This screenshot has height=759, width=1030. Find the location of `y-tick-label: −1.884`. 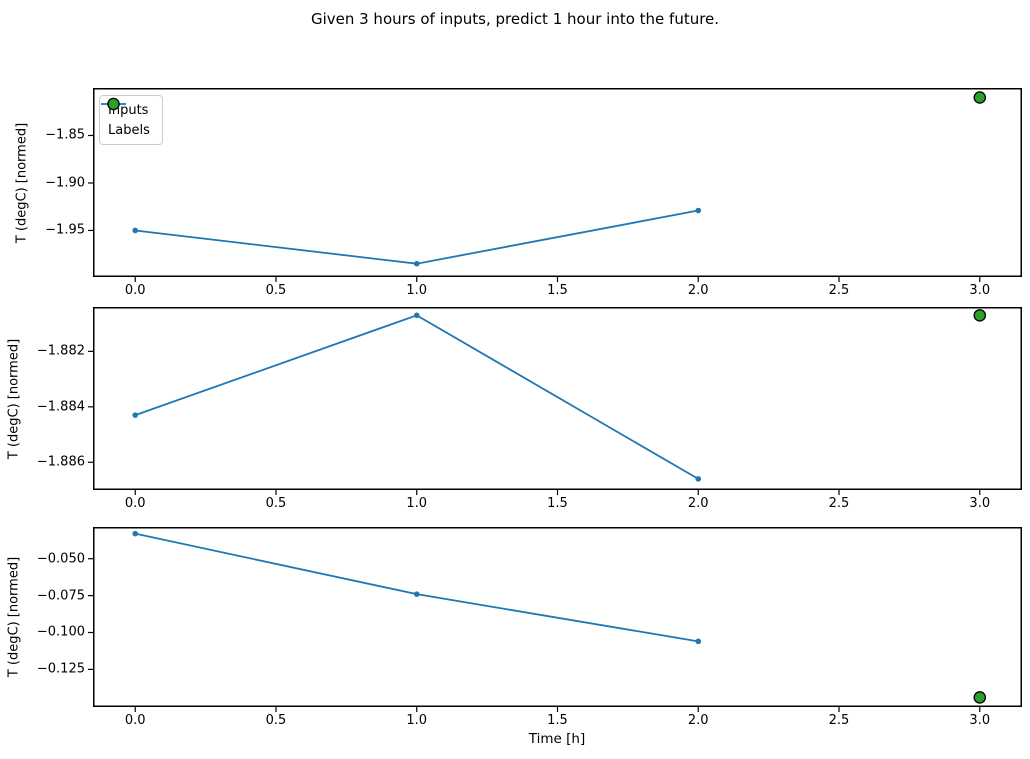

y-tick-label: −1.884 is located at coordinates (60, 407).